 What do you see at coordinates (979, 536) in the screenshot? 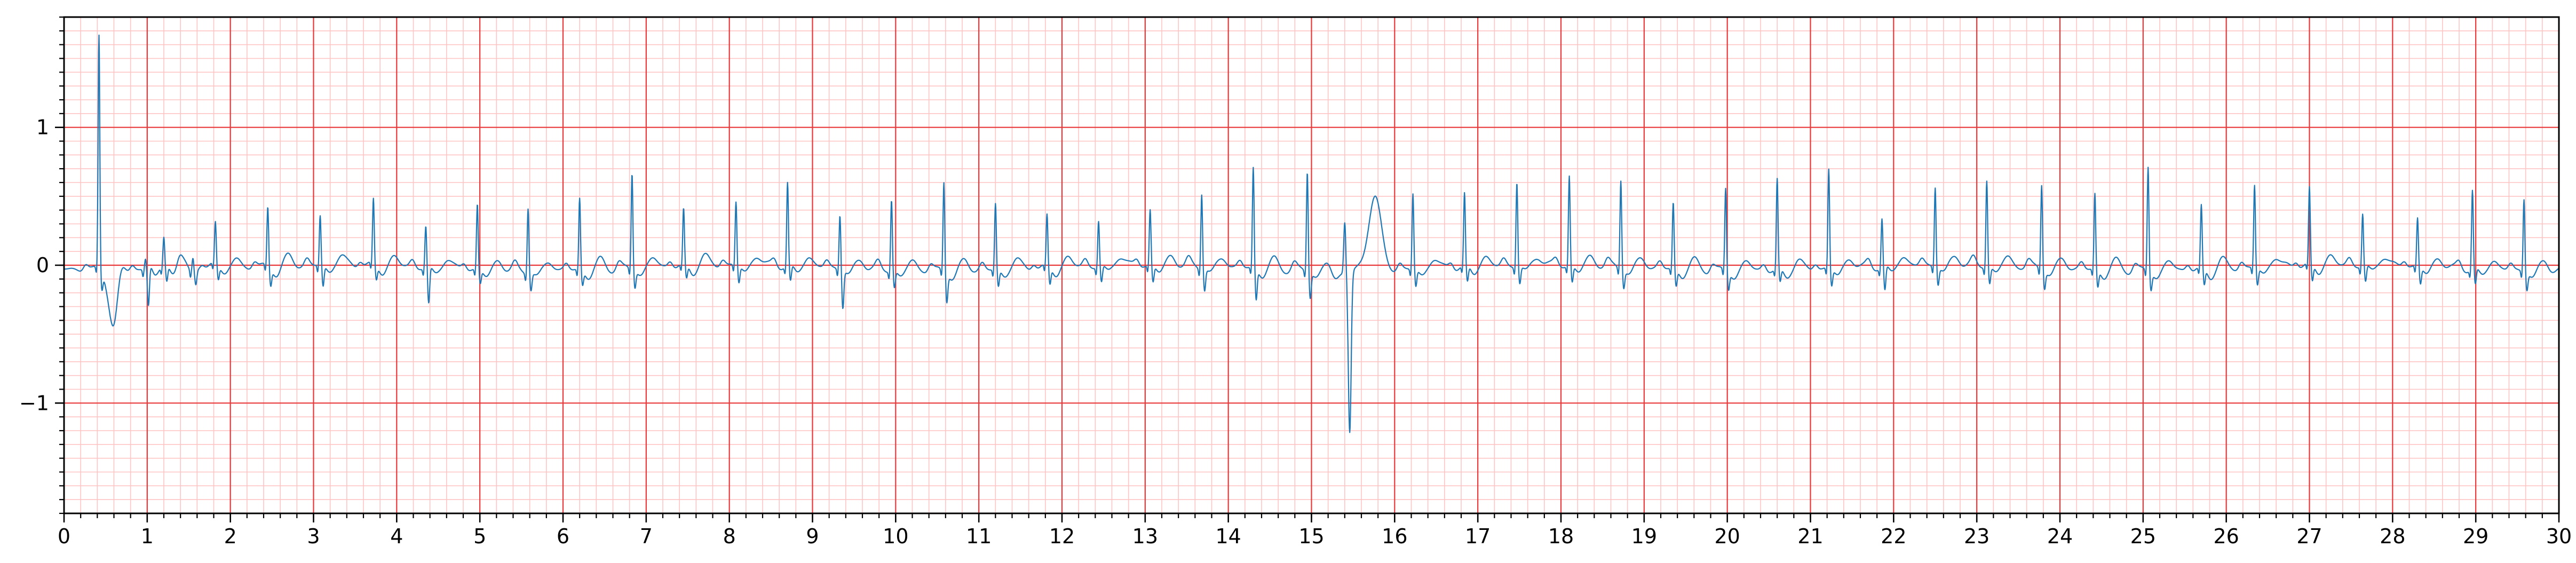
I see `x-tick-label: 11` at bounding box center [979, 536].